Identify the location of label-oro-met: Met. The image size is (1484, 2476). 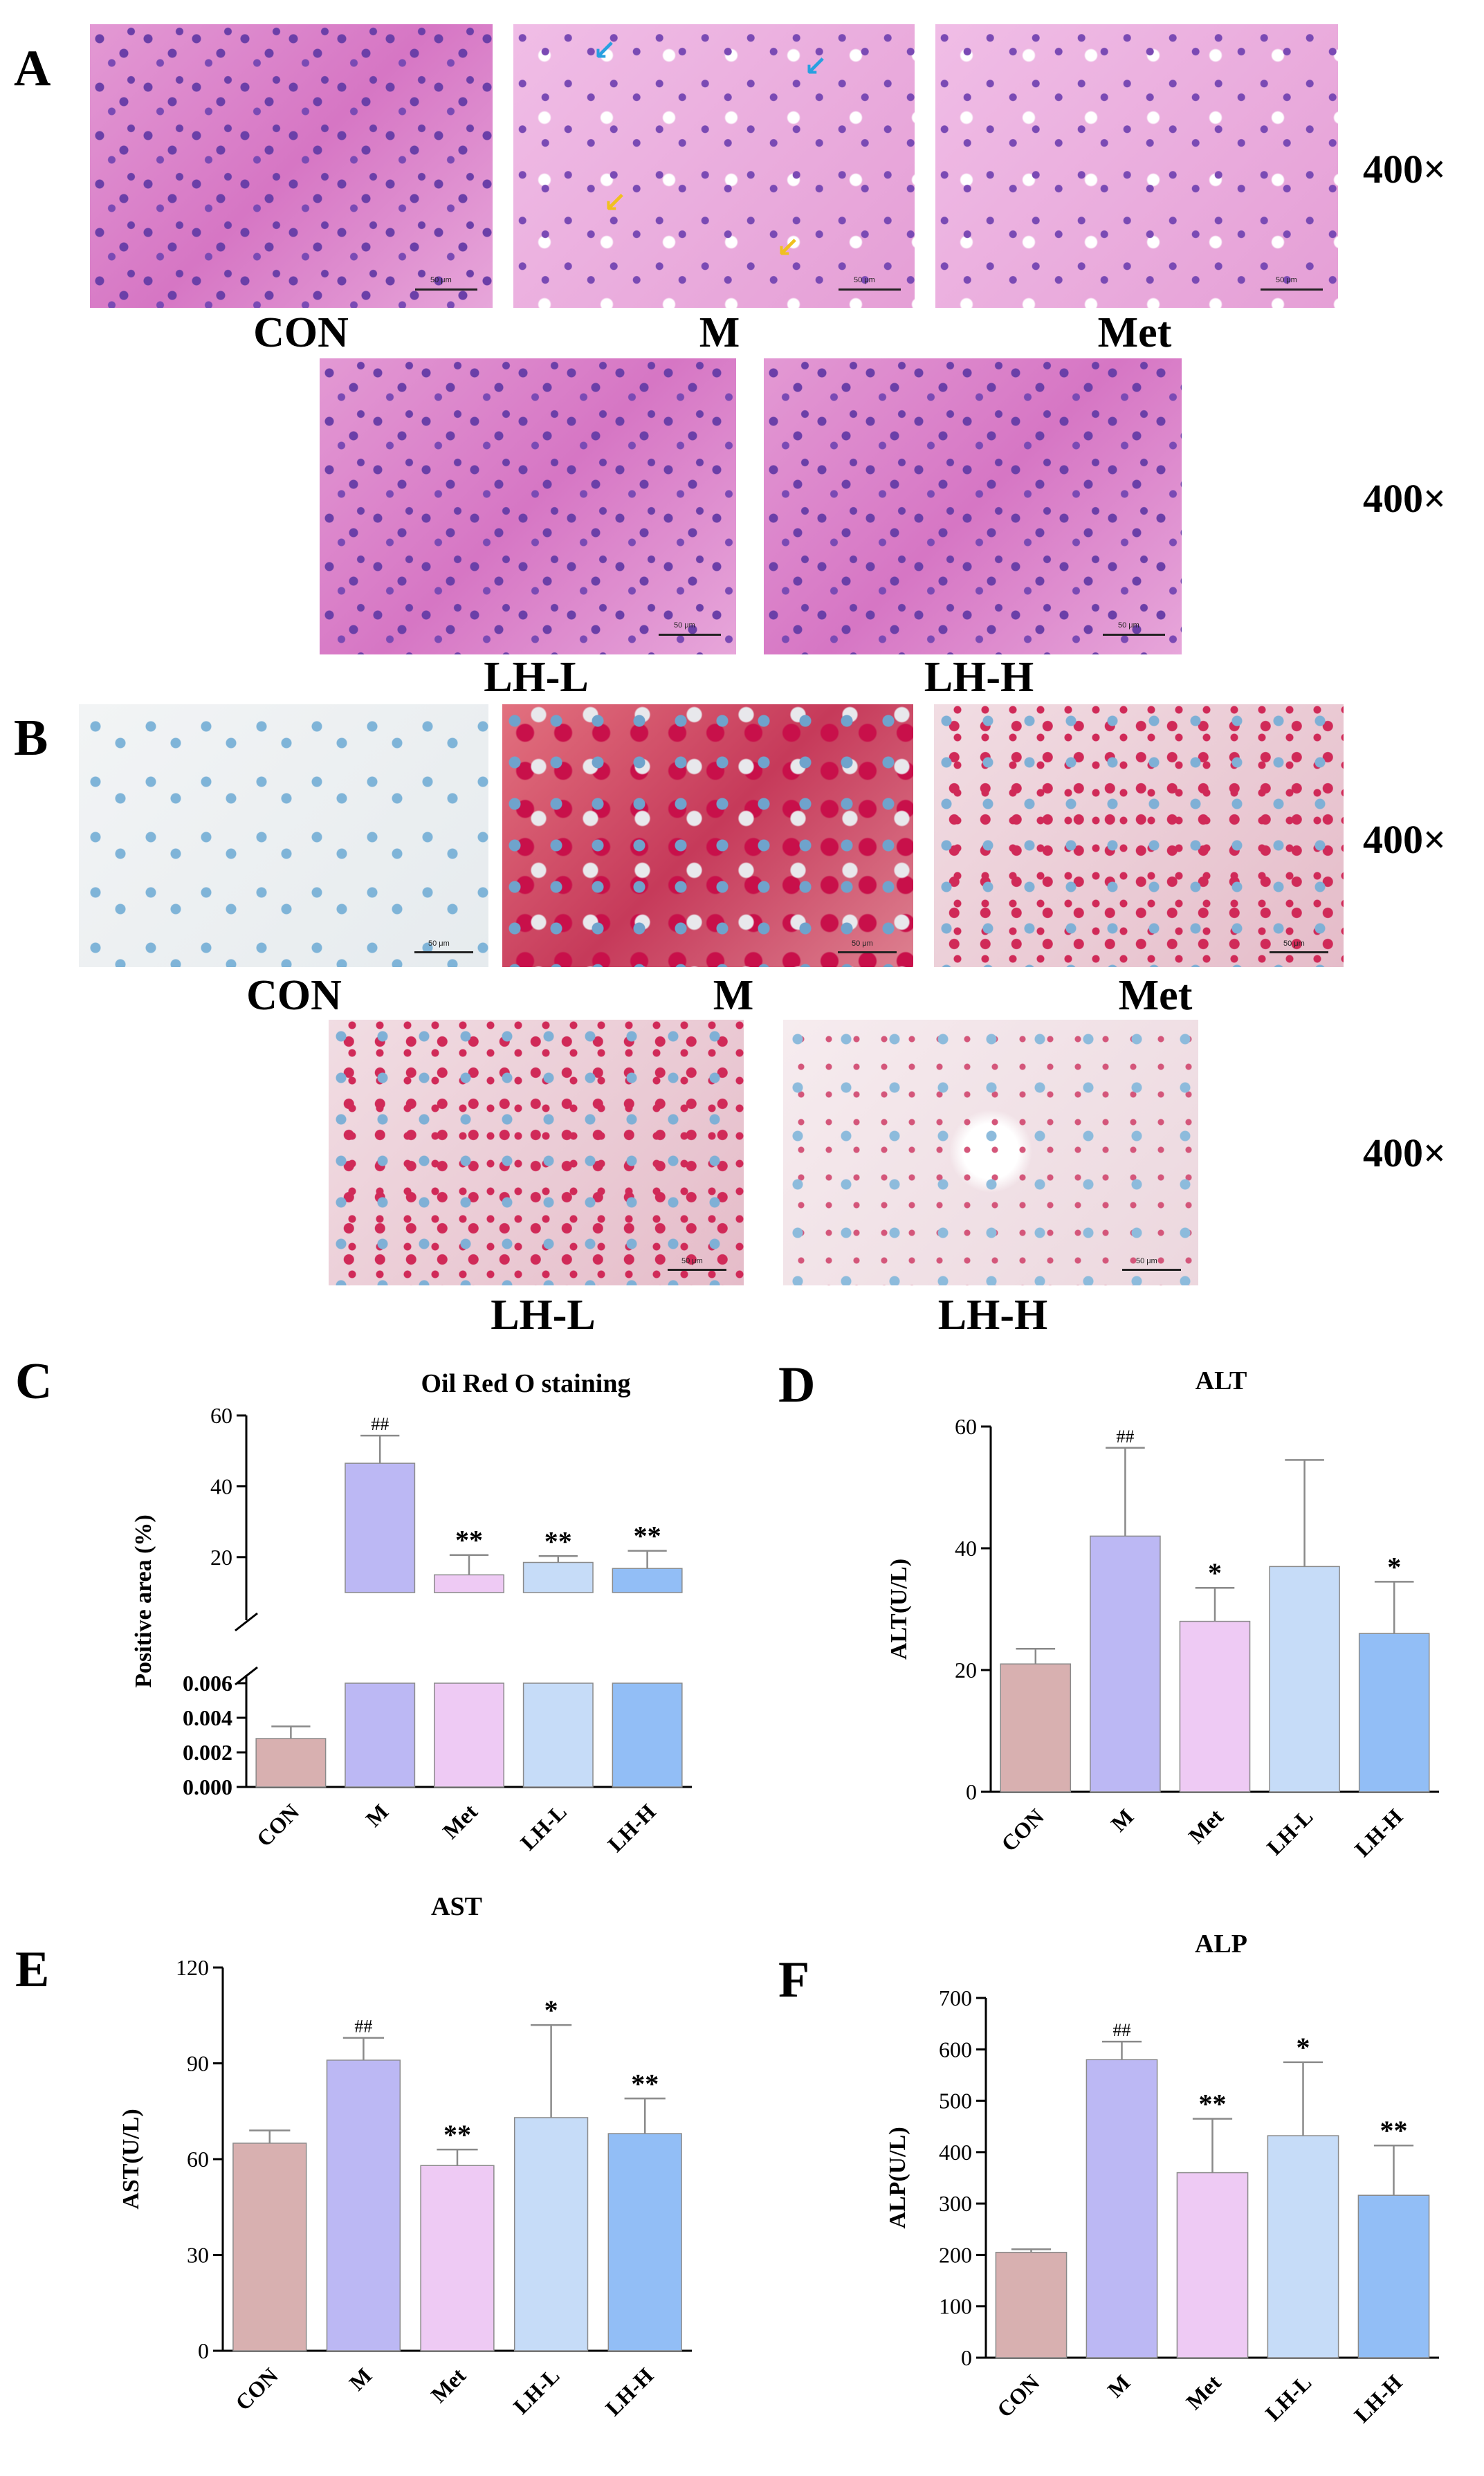
(1155, 996).